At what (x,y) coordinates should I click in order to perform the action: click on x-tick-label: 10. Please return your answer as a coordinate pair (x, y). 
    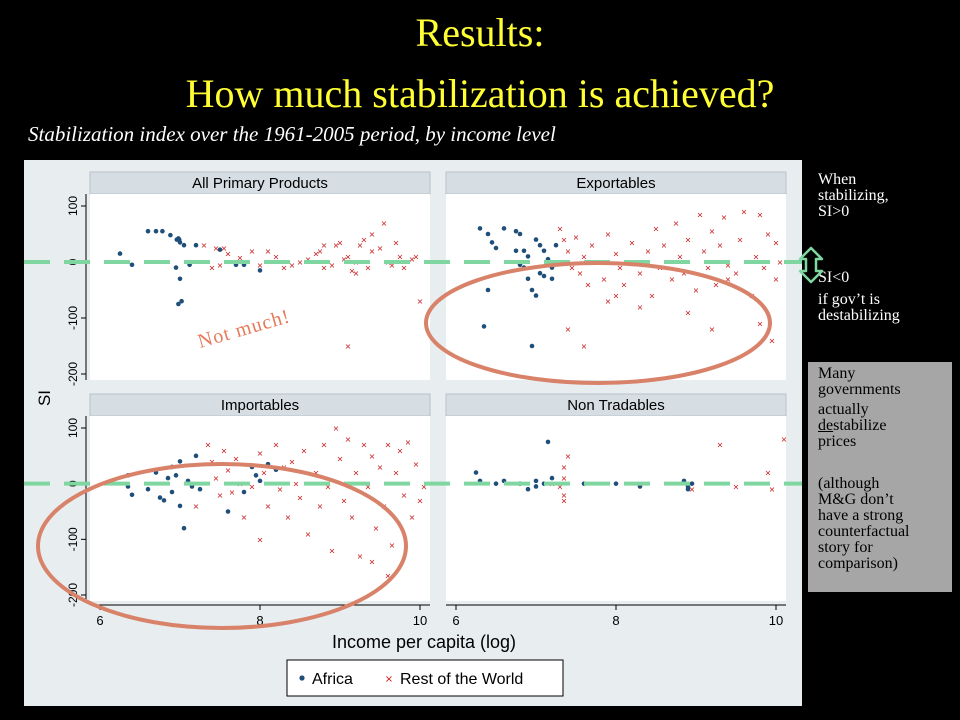
    Looking at the image, I should click on (776, 620).